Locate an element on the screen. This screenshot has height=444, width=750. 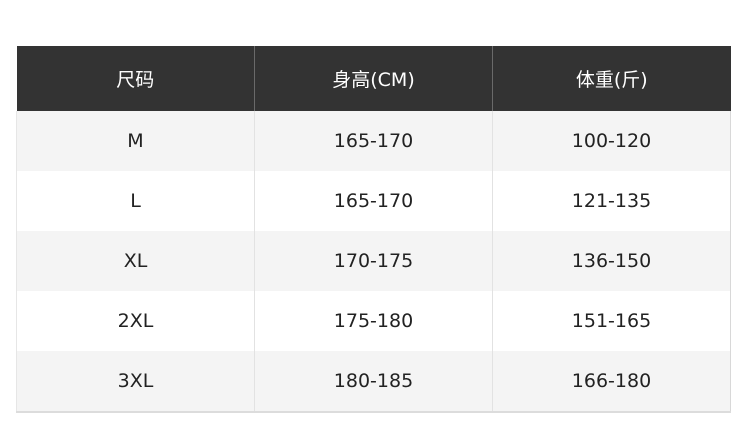
weight-cell: 136-150 is located at coordinates (611, 261).